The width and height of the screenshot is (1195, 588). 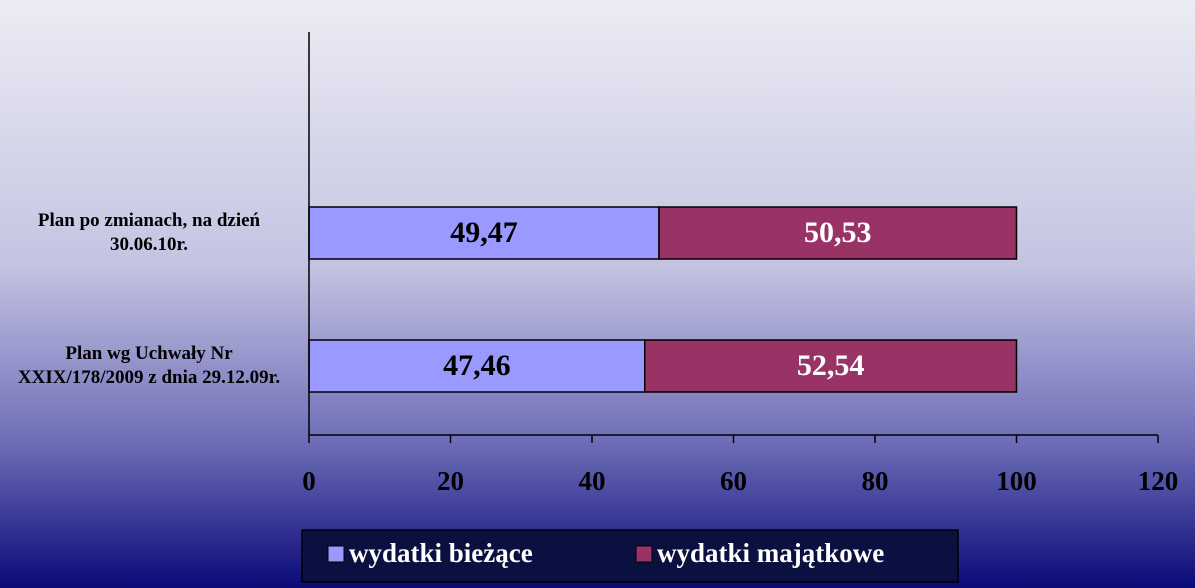 I want to click on x-tick-label: 80, so click(x=875, y=481).